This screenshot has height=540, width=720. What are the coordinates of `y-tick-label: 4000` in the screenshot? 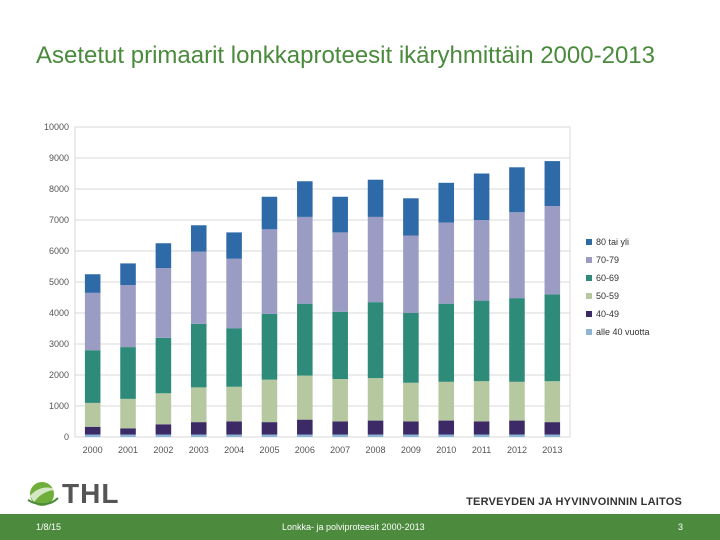 It's located at (59, 313).